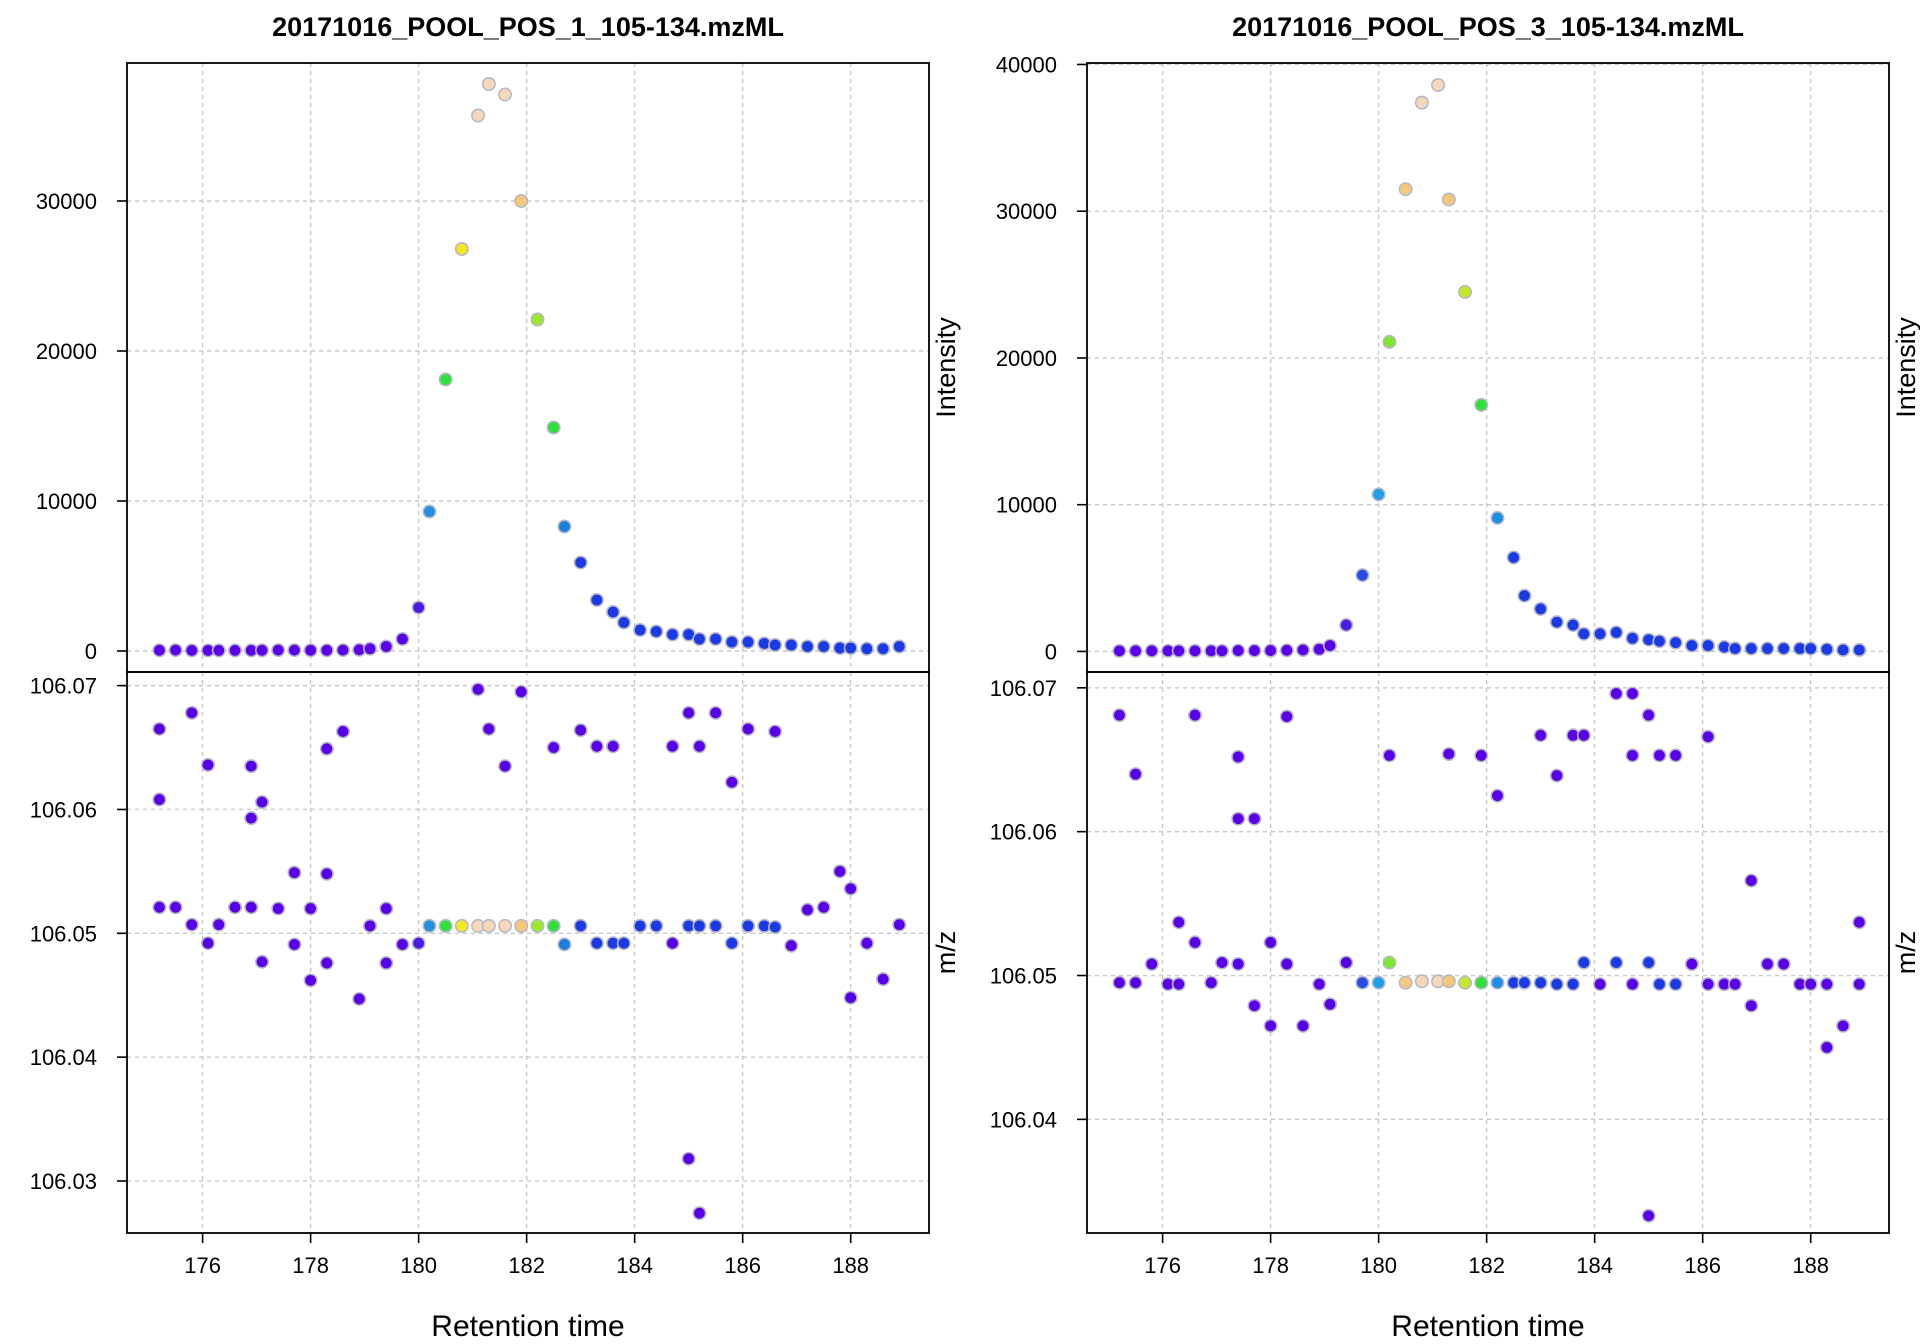 The image size is (1920, 1344). I want to click on left-top-ylabel: Intensity, so click(946, 367).